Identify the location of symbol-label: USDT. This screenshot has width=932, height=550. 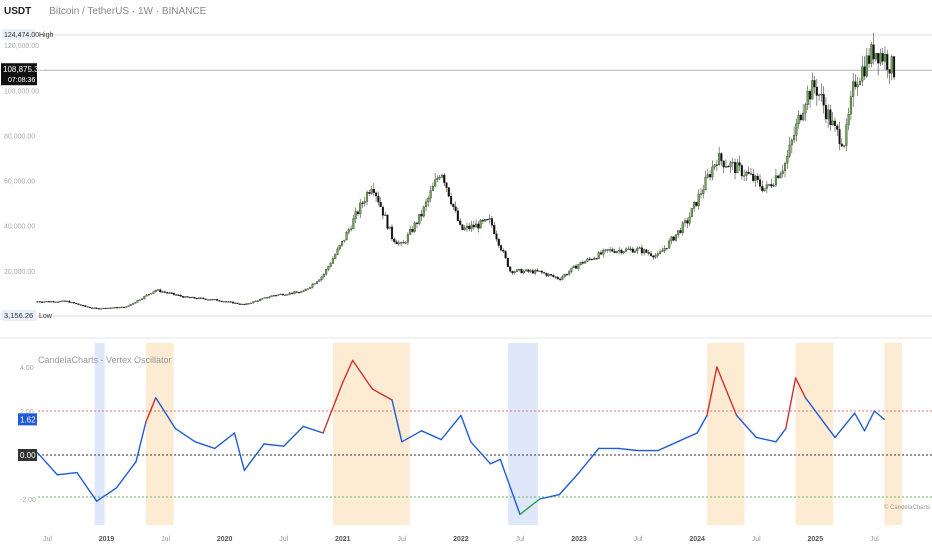
(18, 11).